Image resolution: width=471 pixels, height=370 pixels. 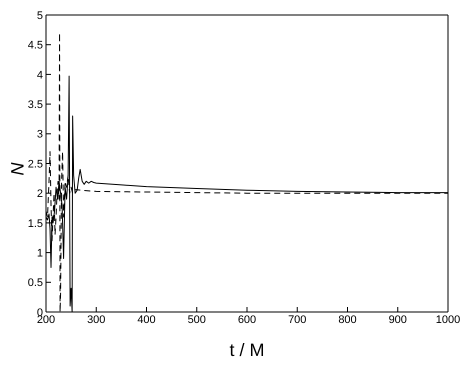 I want to click on x-tick-label: 300, so click(x=96, y=320).